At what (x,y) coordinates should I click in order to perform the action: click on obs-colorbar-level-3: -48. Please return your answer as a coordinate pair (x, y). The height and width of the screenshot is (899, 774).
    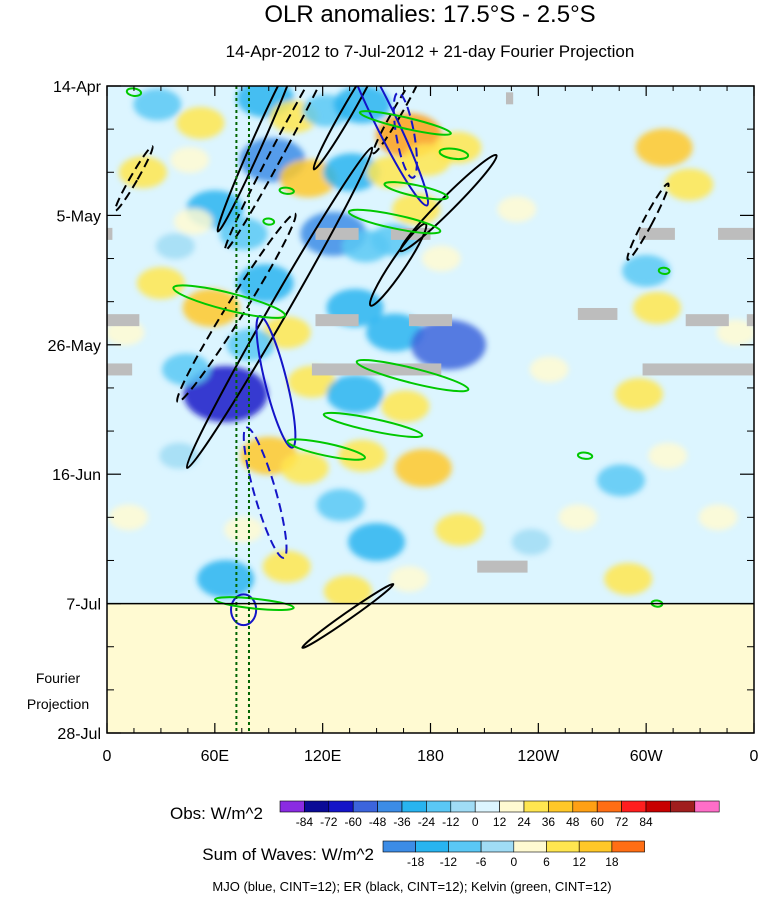
    Looking at the image, I should click on (378, 822).